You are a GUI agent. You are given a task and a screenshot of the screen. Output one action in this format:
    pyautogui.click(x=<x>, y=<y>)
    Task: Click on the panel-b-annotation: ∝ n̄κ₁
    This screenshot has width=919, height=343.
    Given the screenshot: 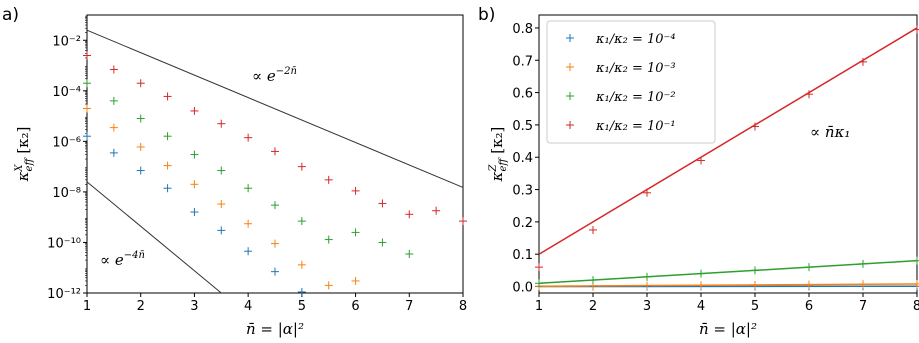 What is the action you would take?
    pyautogui.click(x=830, y=132)
    